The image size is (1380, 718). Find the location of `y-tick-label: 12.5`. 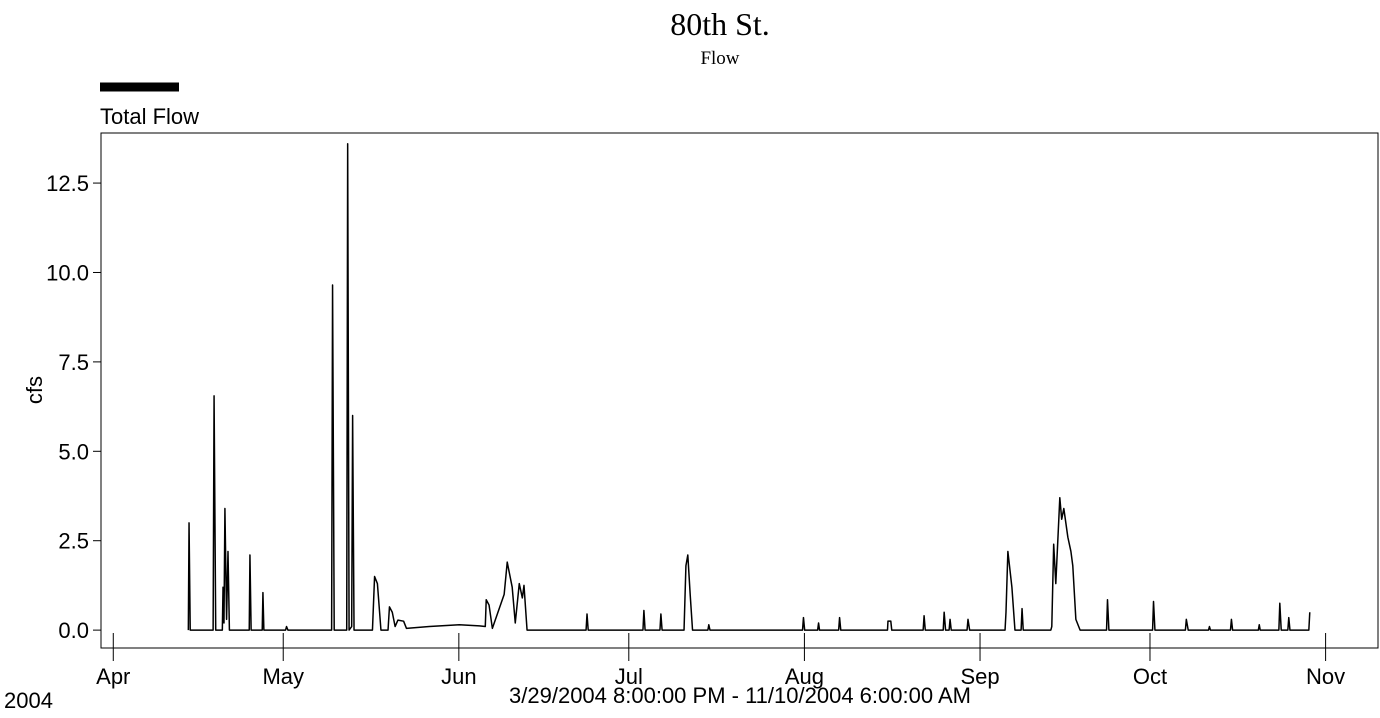

y-tick-label: 12.5 is located at coordinates (67, 183).